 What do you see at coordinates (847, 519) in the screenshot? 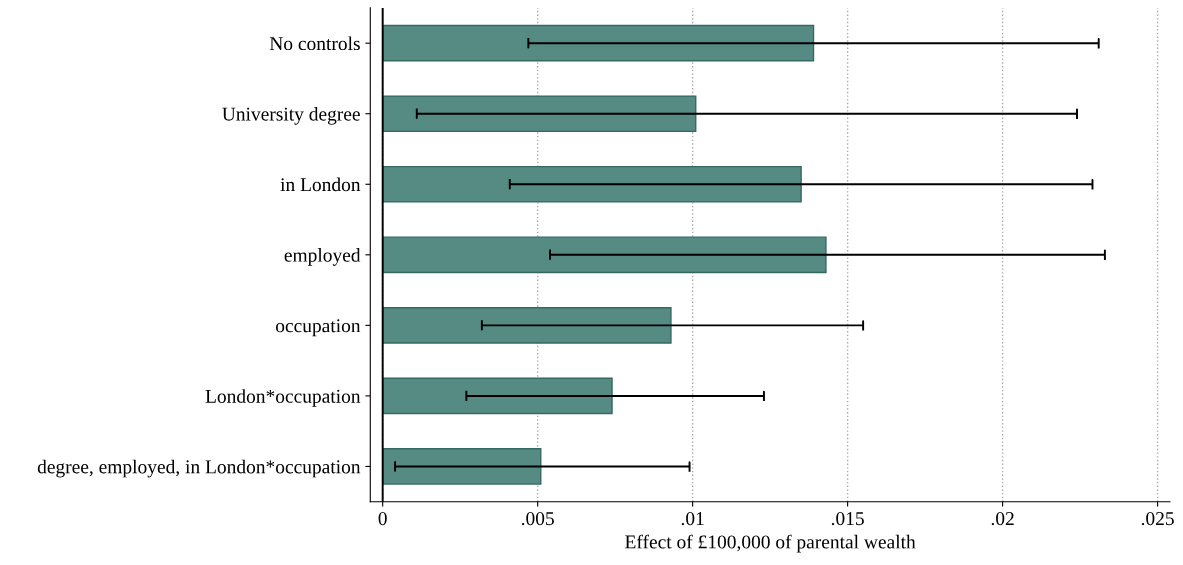
I see `x-tick-label: .015` at bounding box center [847, 519].